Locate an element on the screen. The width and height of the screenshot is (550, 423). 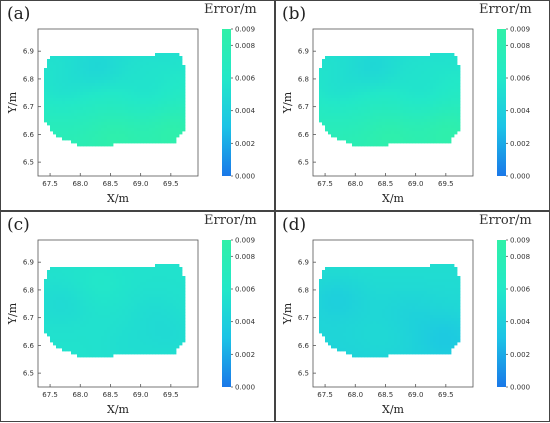
colorbar is located at coordinates (226, 313).